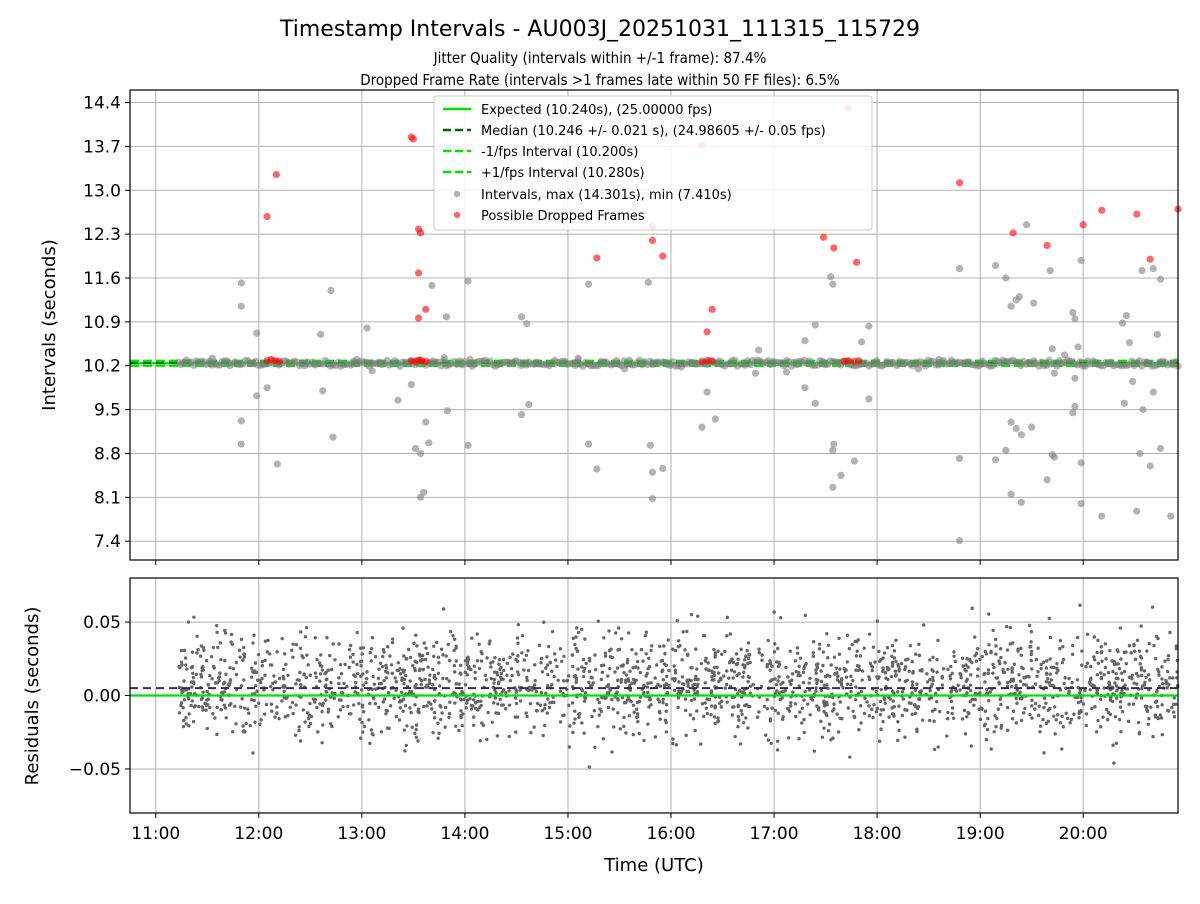  What do you see at coordinates (102, 323) in the screenshot?
I see `top-ytick-label-5: 10.9` at bounding box center [102, 323].